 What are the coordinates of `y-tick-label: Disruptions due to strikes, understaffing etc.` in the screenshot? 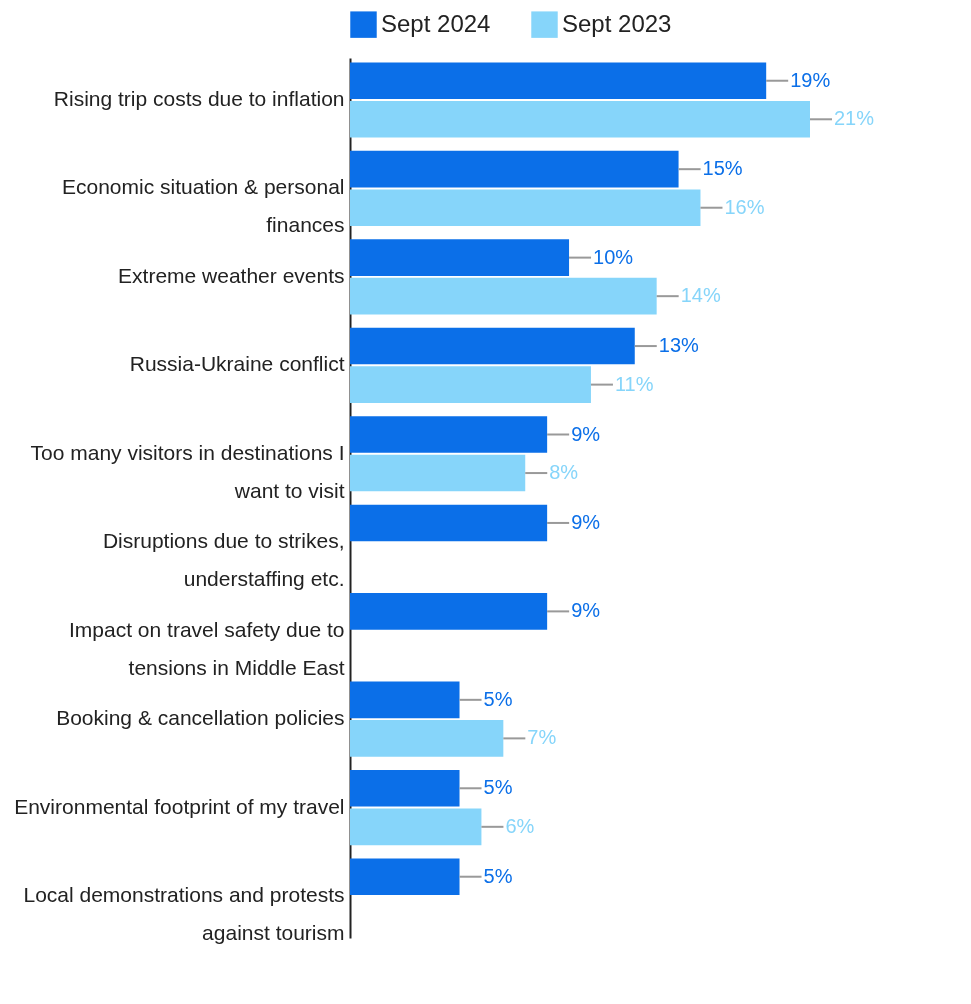 It's located at (223, 560).